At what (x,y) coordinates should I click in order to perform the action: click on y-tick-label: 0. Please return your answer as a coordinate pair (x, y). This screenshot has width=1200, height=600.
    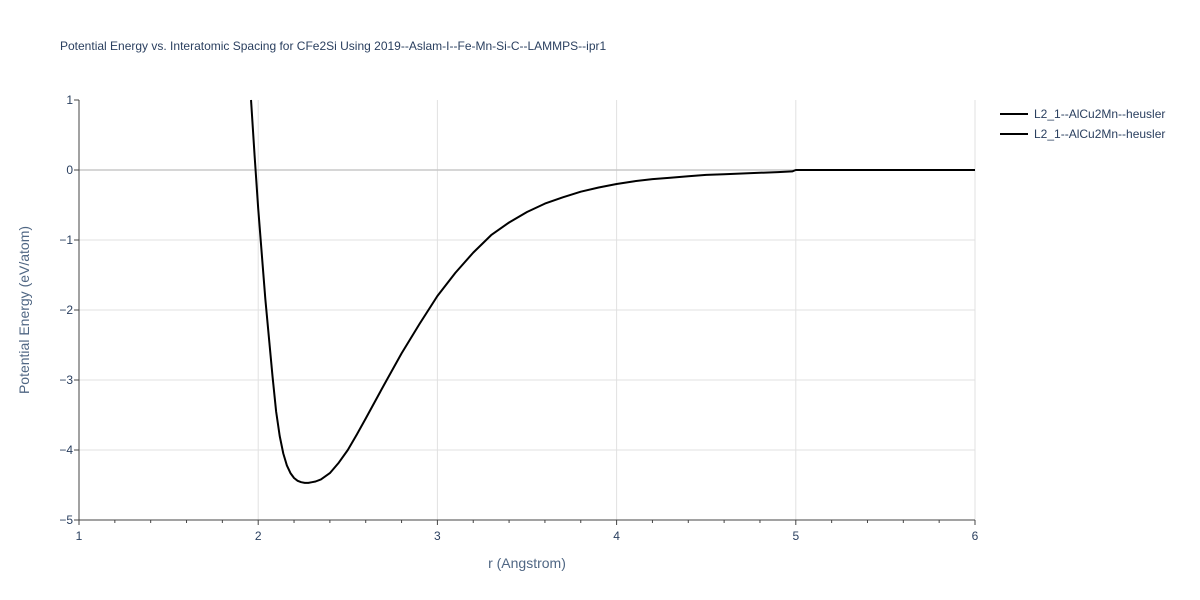
    Looking at the image, I should click on (69, 170).